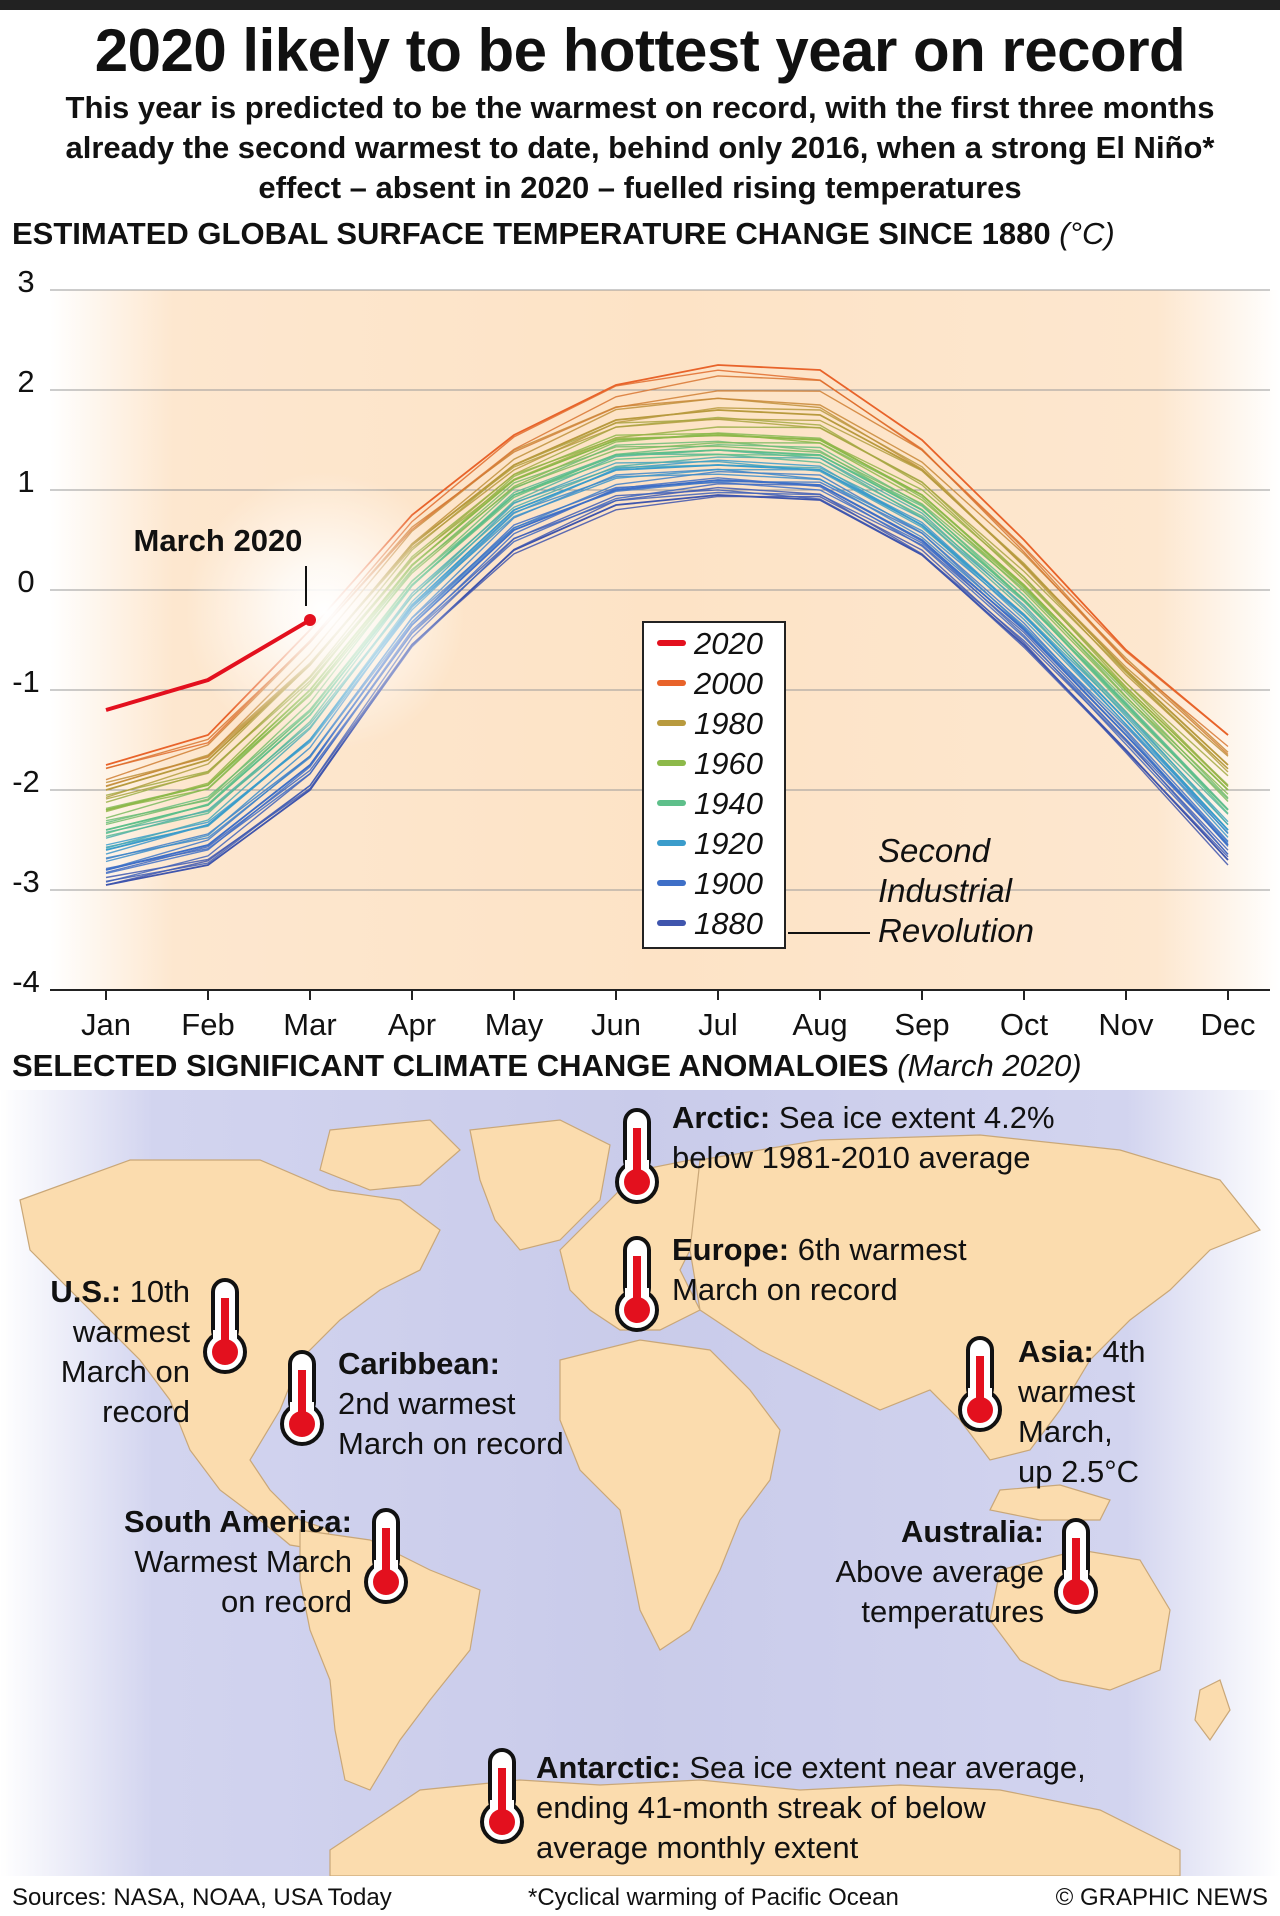 The image size is (1280, 1916). I want to click on callout-us: U.S.: 10th warmest March on record, so click(105, 1352).